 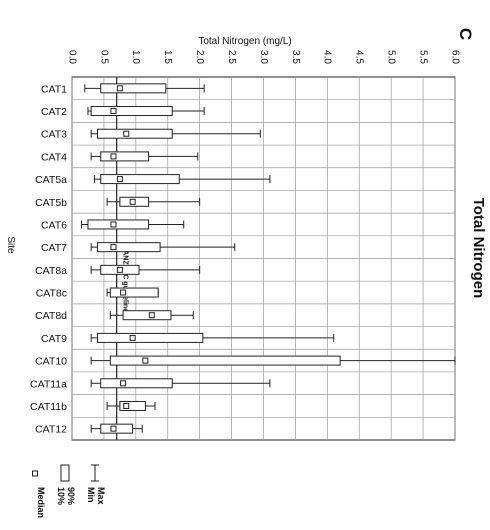 What do you see at coordinates (327, 57) in the screenshot?
I see `x-tick-label: 4.0` at bounding box center [327, 57].